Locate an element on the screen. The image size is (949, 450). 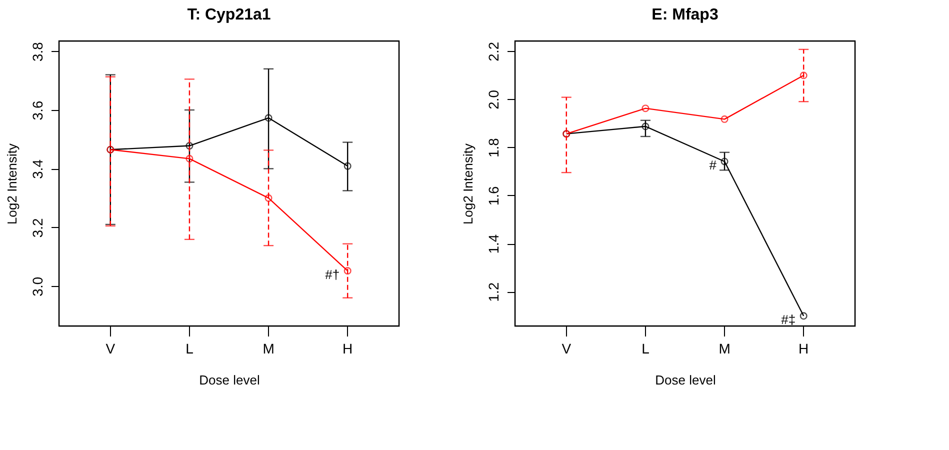
y-tick-label: 1.2 is located at coordinates (494, 292).